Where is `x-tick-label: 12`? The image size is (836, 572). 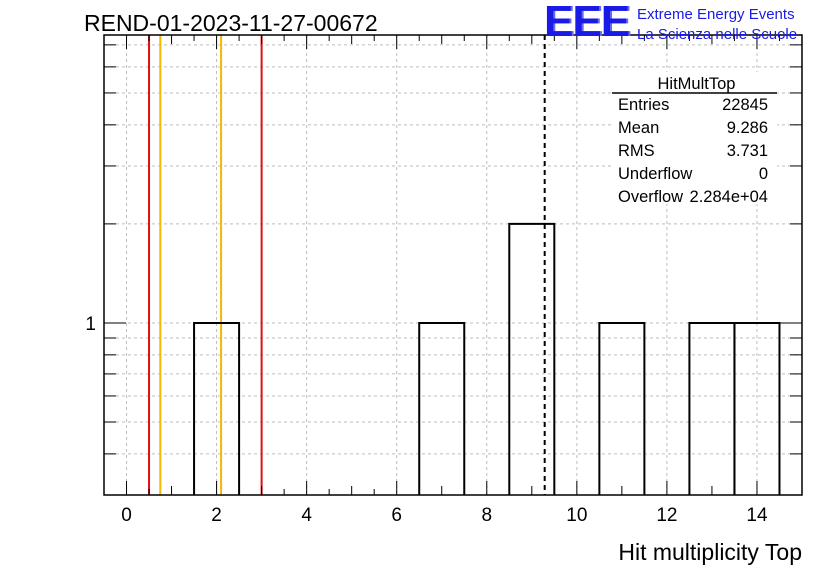 x-tick-label: 12 is located at coordinates (666, 515).